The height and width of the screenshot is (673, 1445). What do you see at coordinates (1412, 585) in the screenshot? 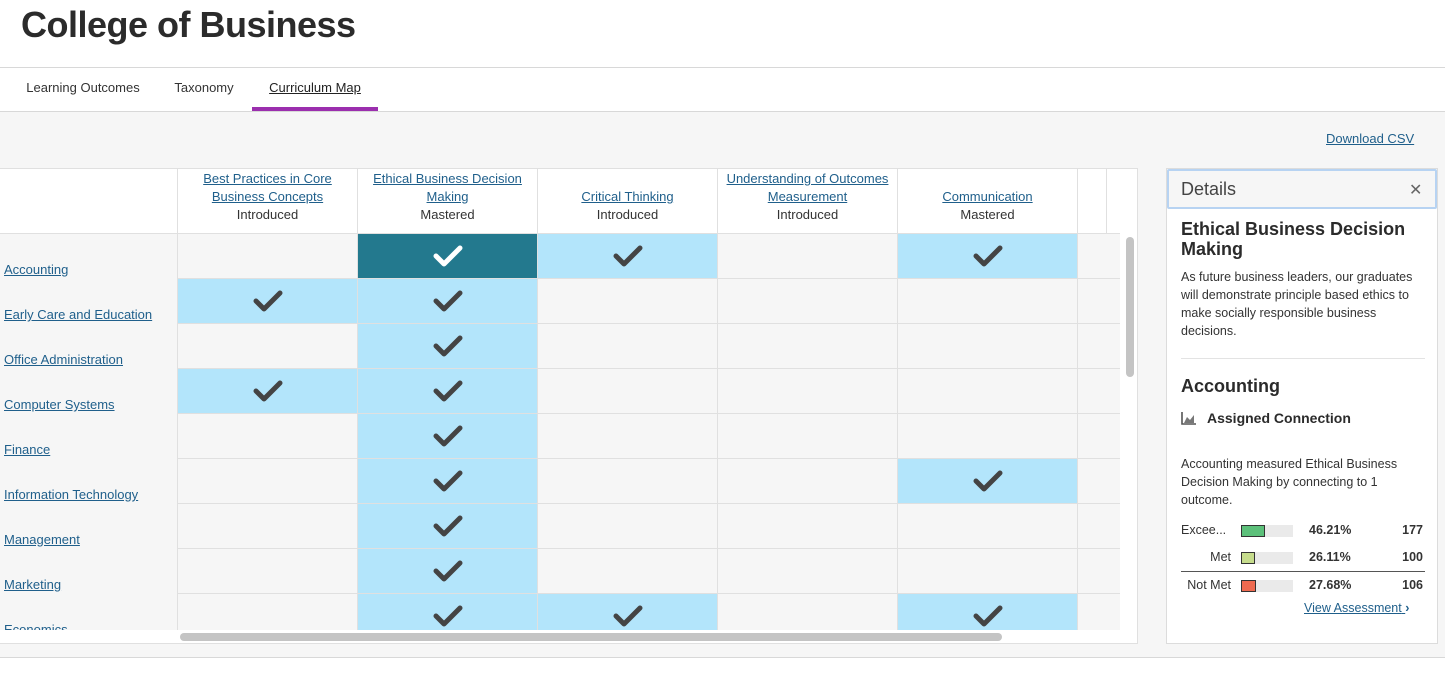
I see `result-count: 106` at bounding box center [1412, 585].